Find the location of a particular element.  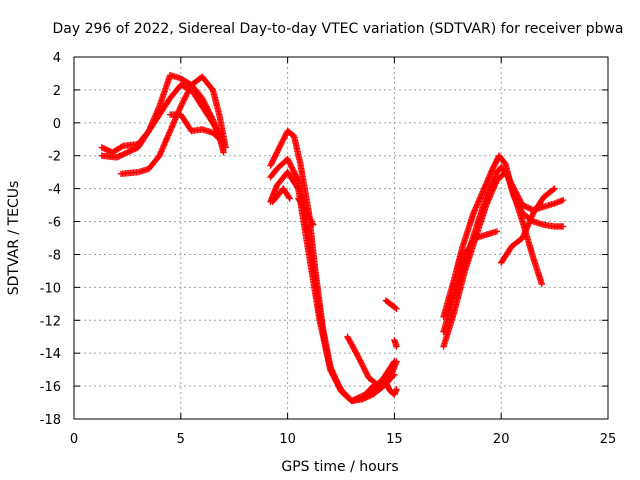

y-tick-label: -4 is located at coordinates (54, 190).